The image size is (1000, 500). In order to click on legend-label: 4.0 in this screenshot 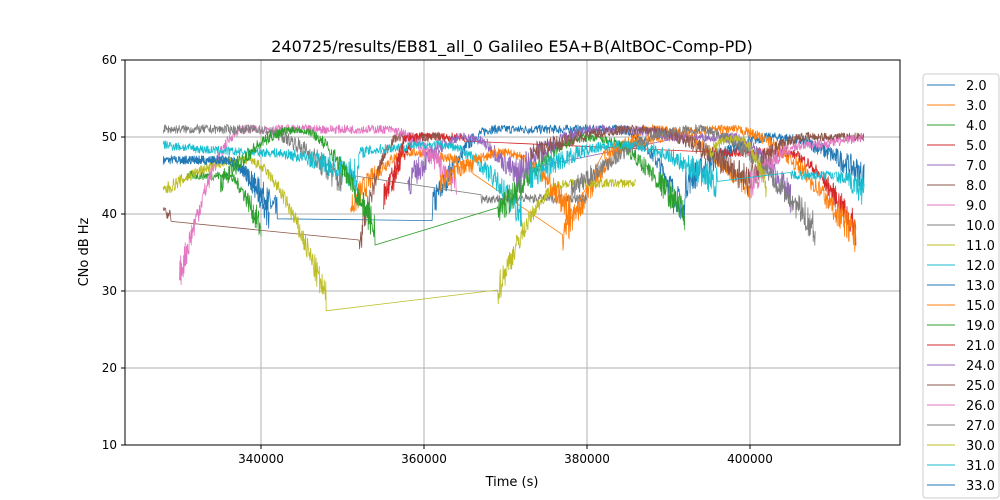, I will do `click(976, 126)`.